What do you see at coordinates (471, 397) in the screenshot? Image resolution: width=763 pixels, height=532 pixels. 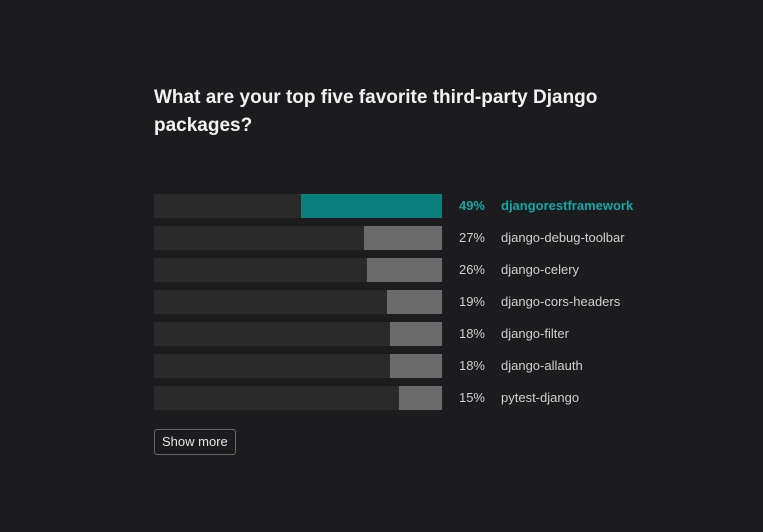 I see `bar-value-label: 15%` at bounding box center [471, 397].